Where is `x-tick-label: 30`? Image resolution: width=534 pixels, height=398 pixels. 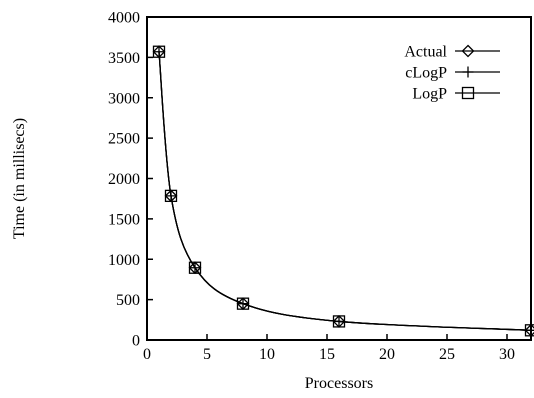 x-tick-label: 30 is located at coordinates (507, 354).